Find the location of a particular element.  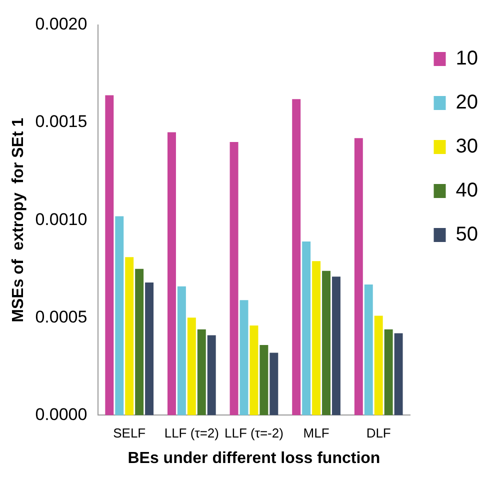

legend-label: 10 is located at coordinates (467, 59).